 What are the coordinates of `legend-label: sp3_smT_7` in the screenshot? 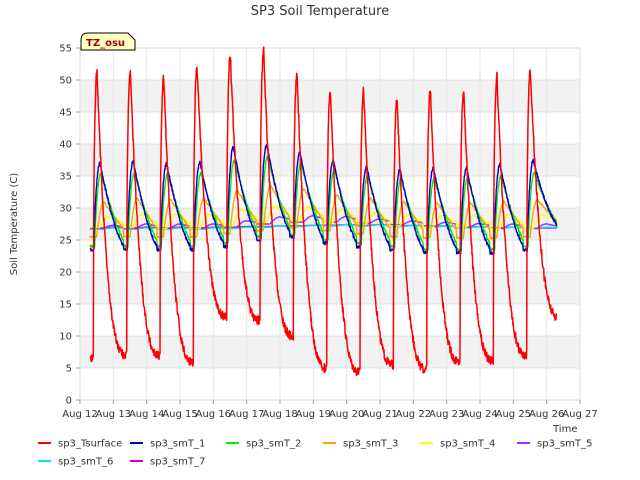 It's located at (177, 462).